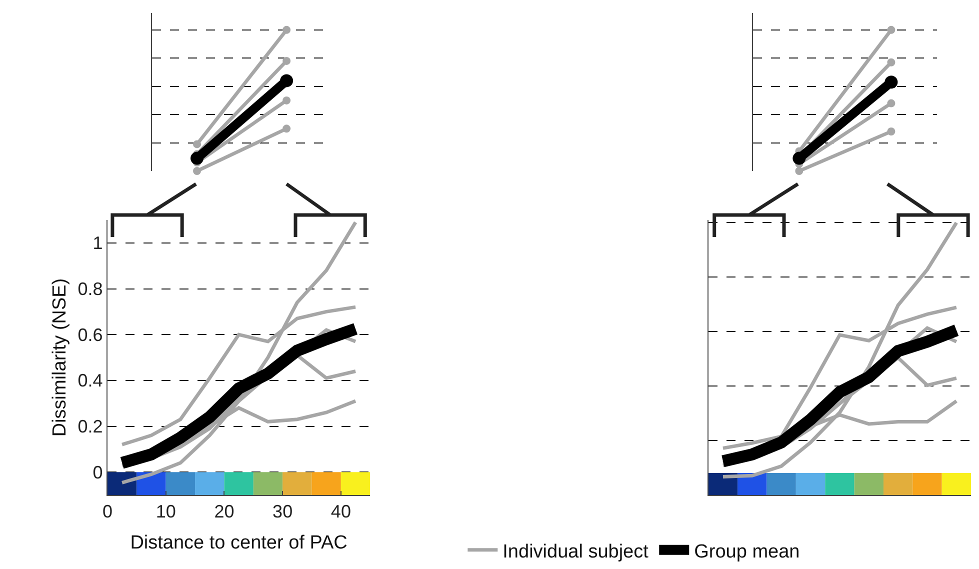 The width and height of the screenshot is (979, 569). I want to click on legend-label: Individual subject, so click(576, 551).